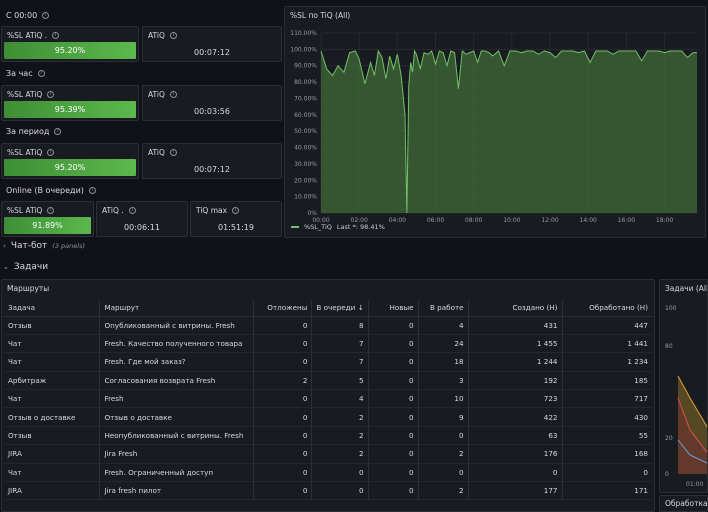  I want to click on y-tick-label: 100, so click(671, 308).